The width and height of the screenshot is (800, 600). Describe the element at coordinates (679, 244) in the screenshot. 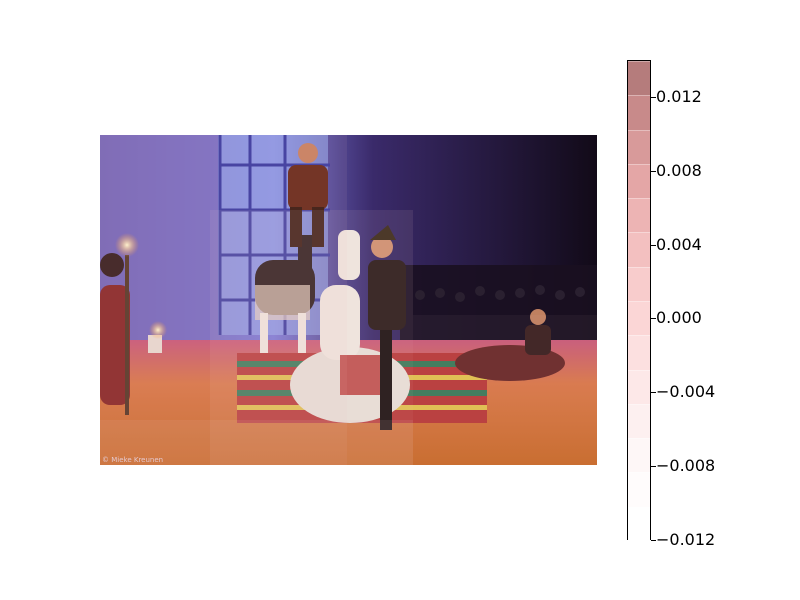

I see `colorbar-tick-label: 0.004` at that location.